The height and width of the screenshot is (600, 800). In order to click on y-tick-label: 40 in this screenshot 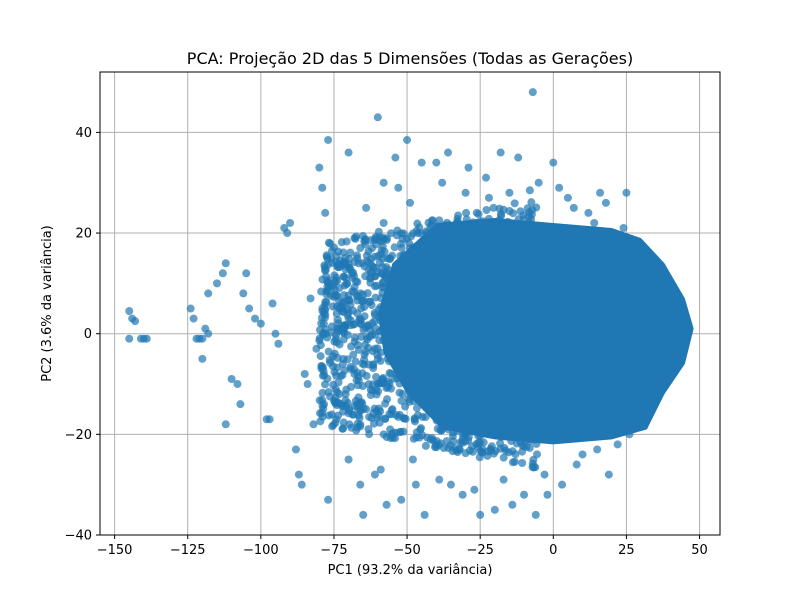, I will do `click(83, 133)`.